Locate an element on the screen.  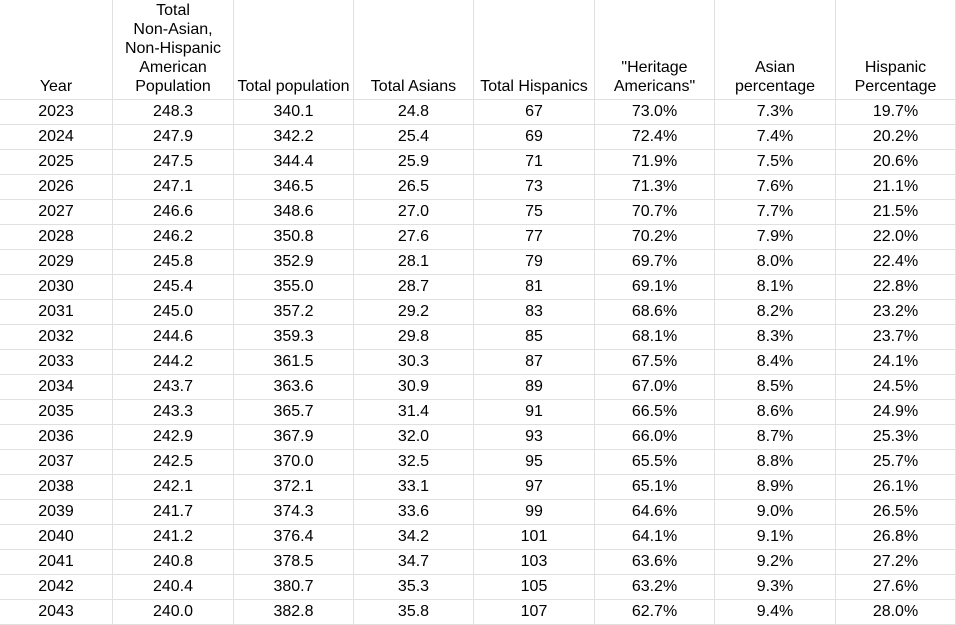
cell: 346.5 is located at coordinates (294, 187).